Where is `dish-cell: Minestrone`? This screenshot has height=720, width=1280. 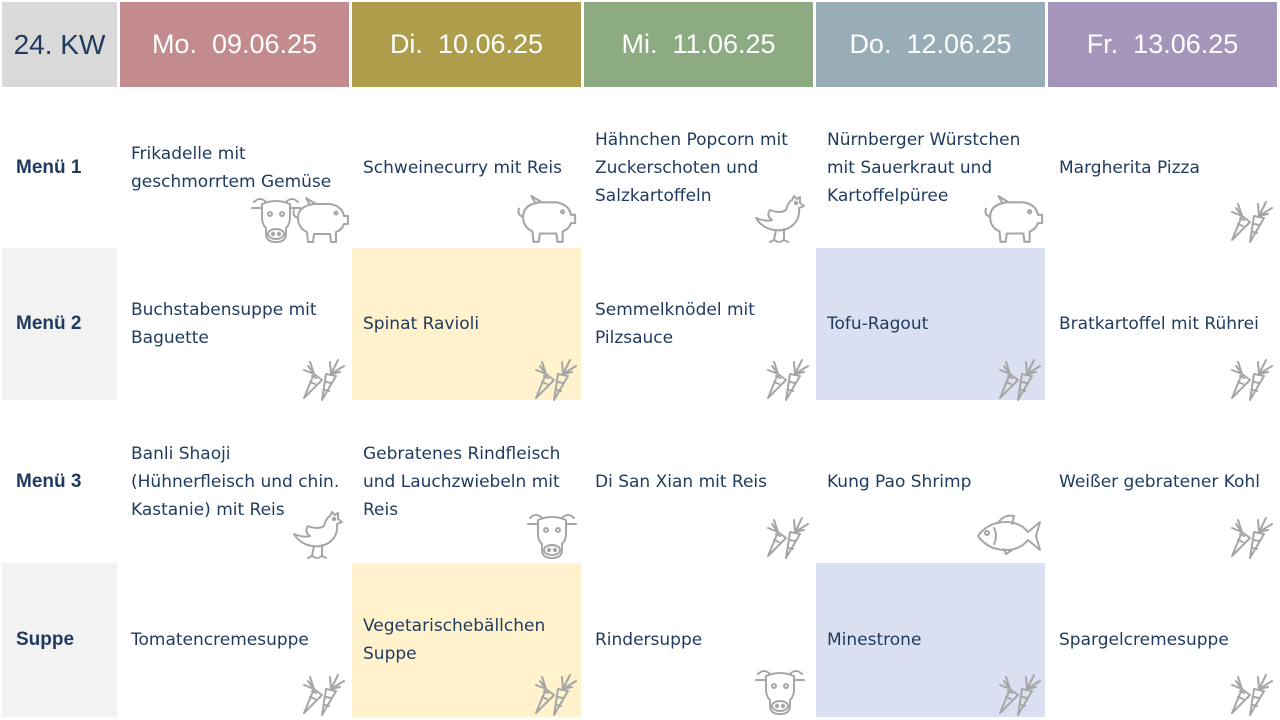 dish-cell: Minestrone is located at coordinates (930, 640).